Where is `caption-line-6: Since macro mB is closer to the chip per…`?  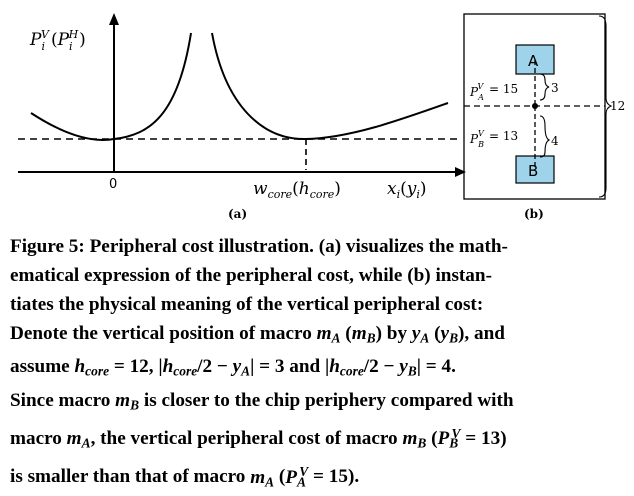 caption-line-6: Since macro mB is closer to the chip per… is located at coordinates (262, 401).